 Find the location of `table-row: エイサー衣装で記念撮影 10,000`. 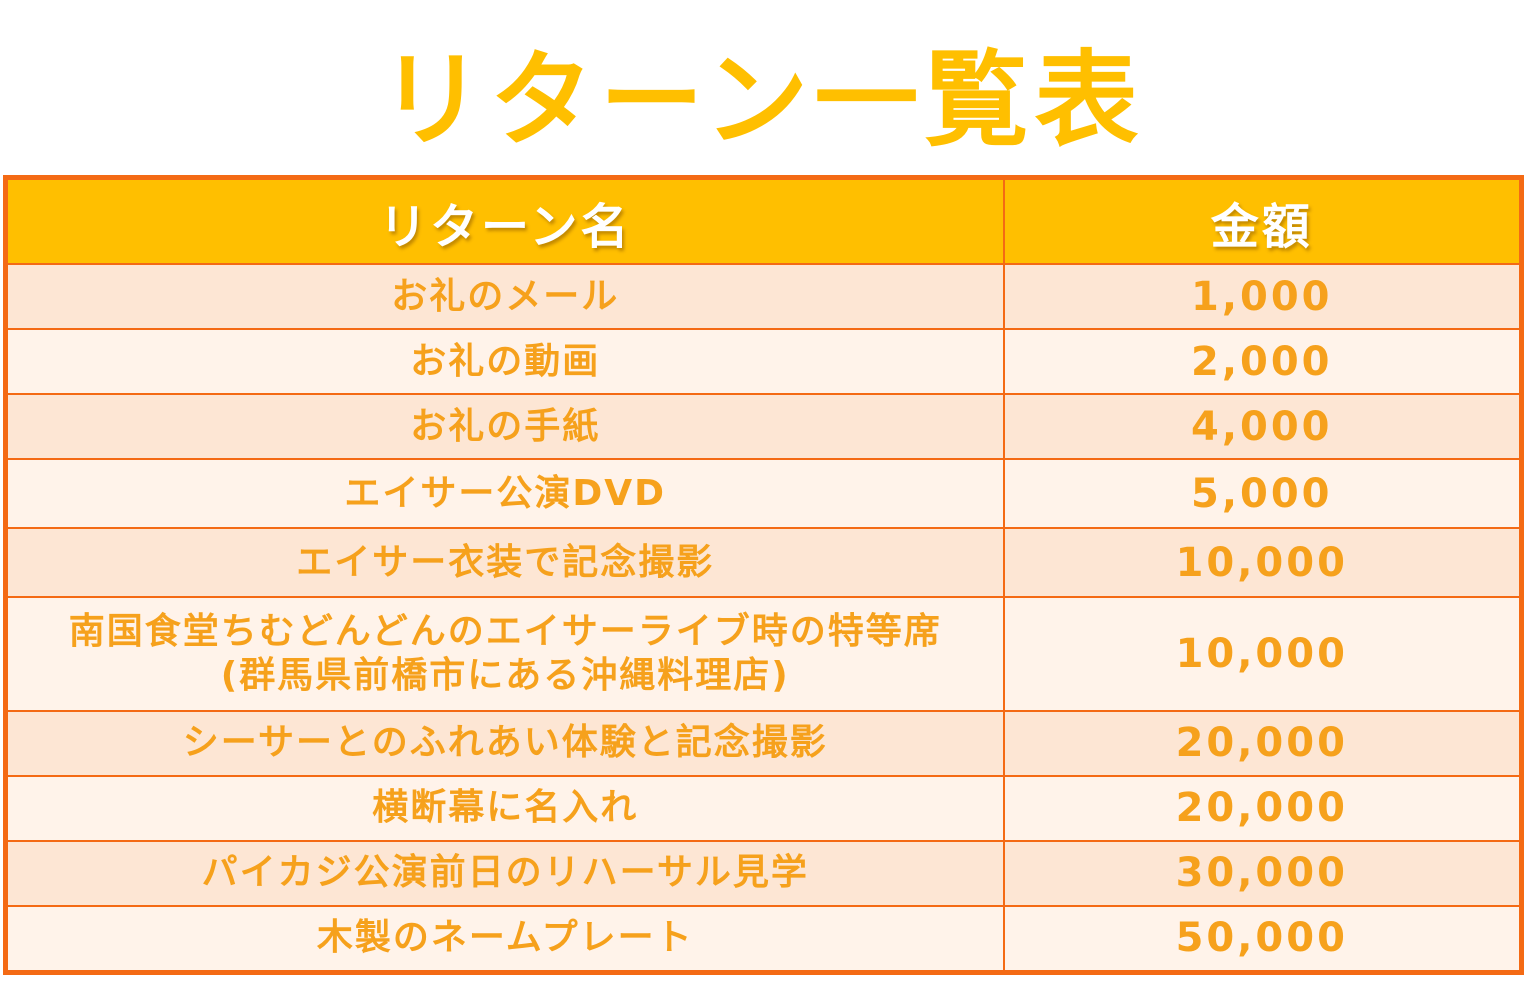

table-row: エイサー衣装で記念撮影 10,000 is located at coordinates (763, 563).